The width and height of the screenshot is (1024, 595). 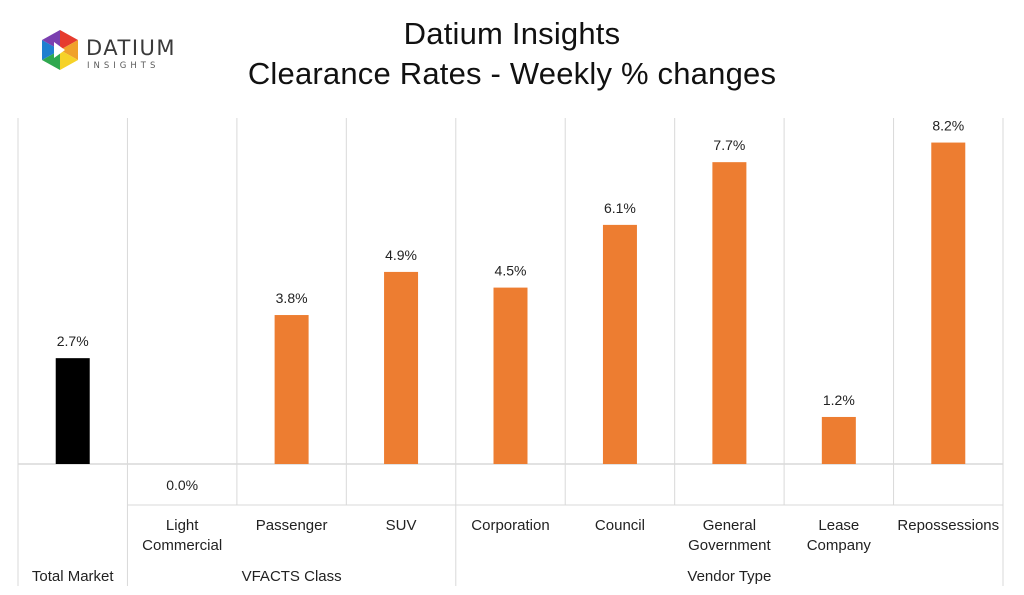 What do you see at coordinates (292, 525) in the screenshot?
I see `category-label: Passenger` at bounding box center [292, 525].